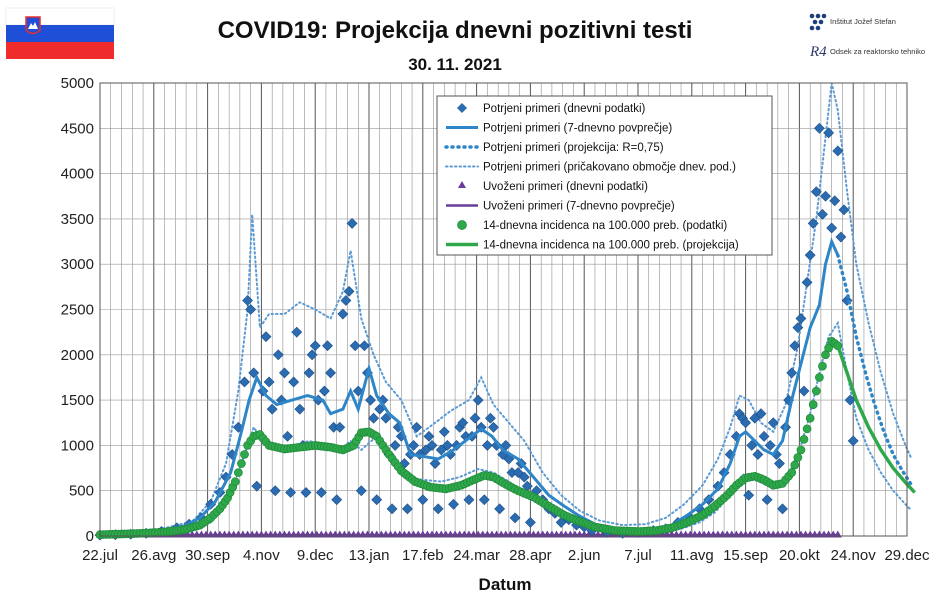 The image size is (940, 600). I want to click on y-tick-label: 1000, so click(77, 445).